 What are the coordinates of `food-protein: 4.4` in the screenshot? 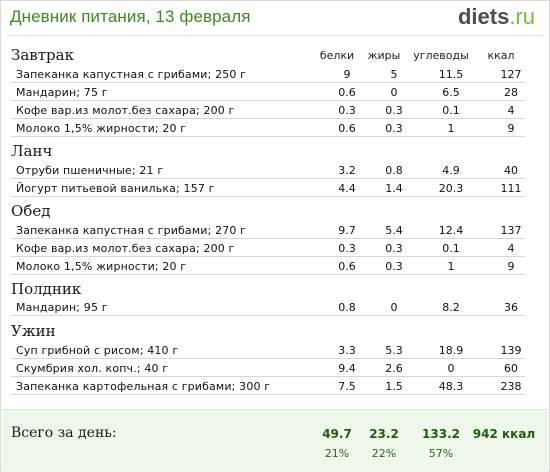 It's located at (347, 188).